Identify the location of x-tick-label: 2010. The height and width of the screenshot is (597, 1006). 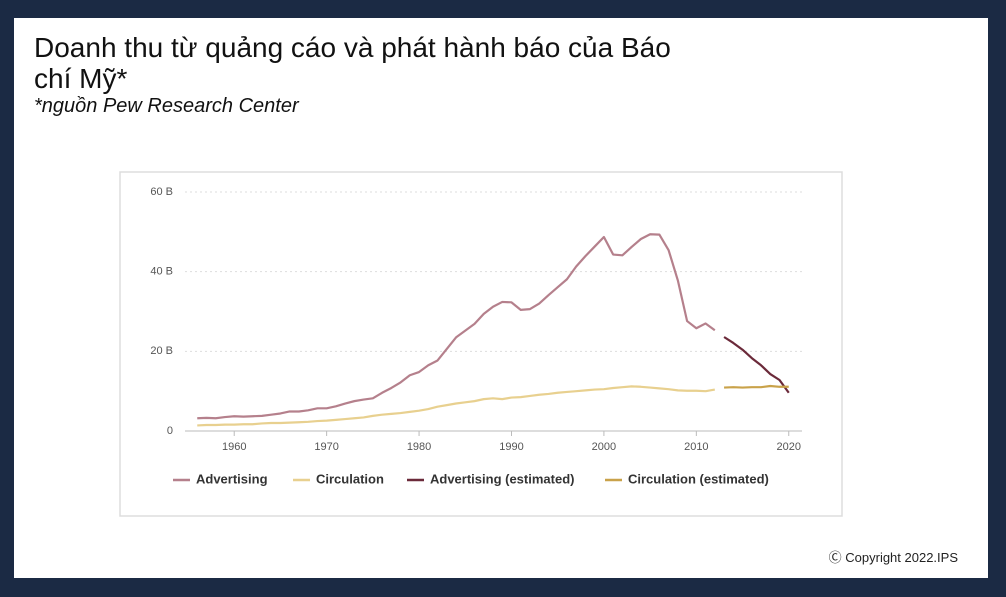
(696, 447).